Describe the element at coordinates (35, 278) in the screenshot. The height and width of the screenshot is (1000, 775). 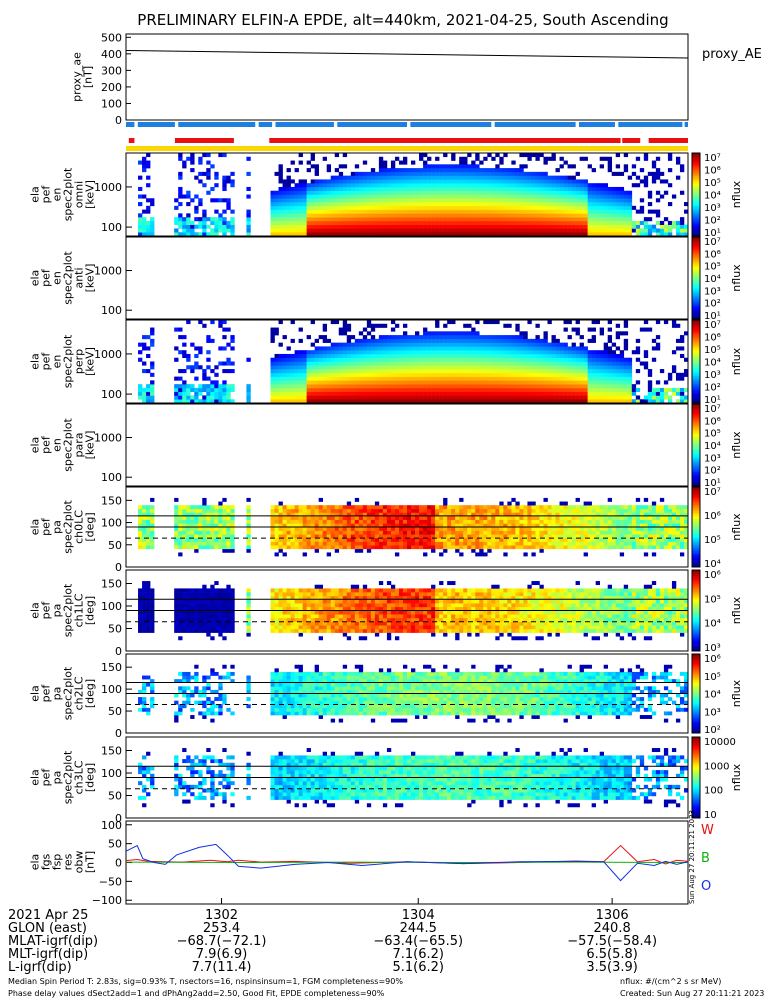
I see `panel-ylabel-anti-line: ela` at that location.